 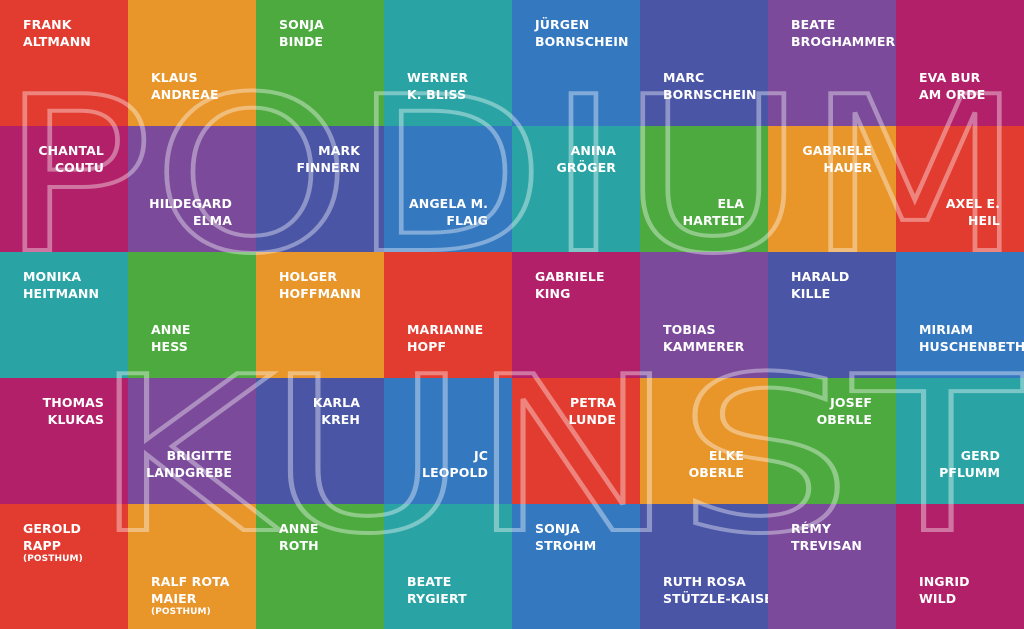 I want to click on artist-tile: HOLGER HOFFMANN, so click(x=320, y=315).